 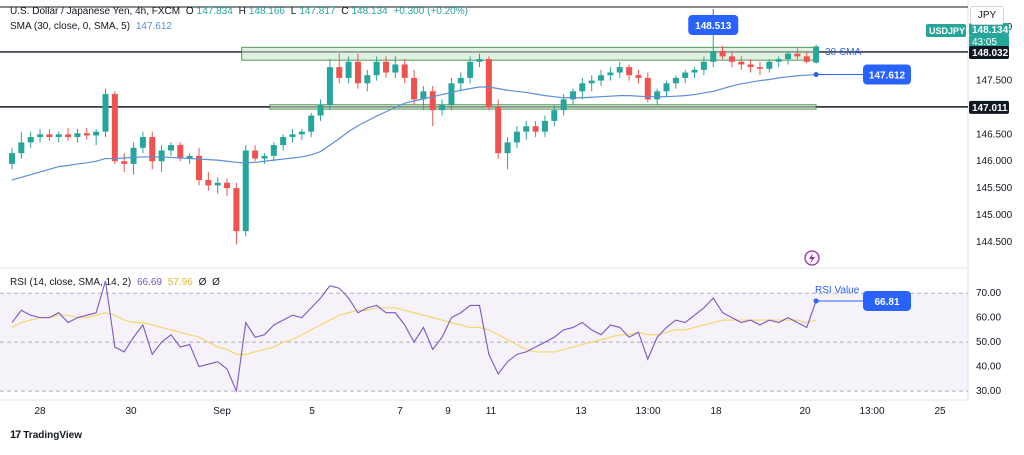 I want to click on rsi-callout-bg, so click(x=887, y=300).